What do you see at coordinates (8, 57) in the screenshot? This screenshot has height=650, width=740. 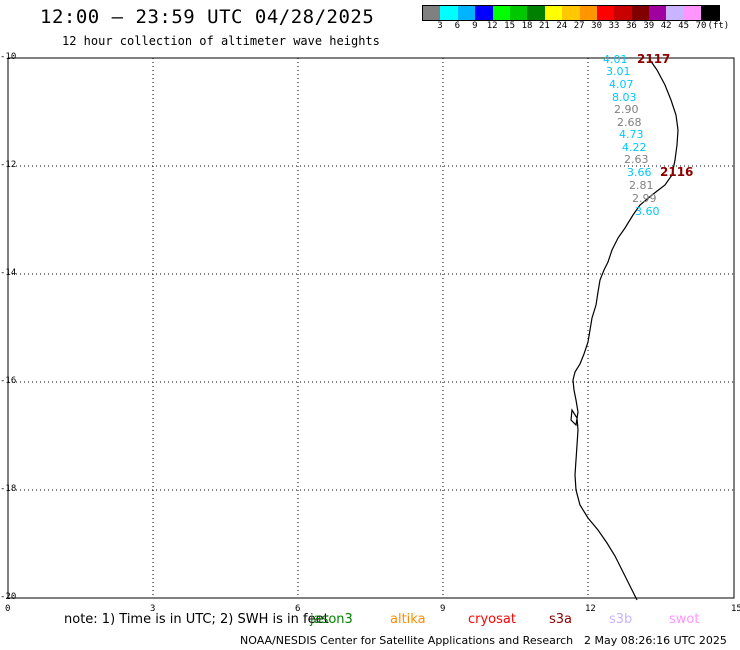 I see `y-tick-label: -10` at bounding box center [8, 57].